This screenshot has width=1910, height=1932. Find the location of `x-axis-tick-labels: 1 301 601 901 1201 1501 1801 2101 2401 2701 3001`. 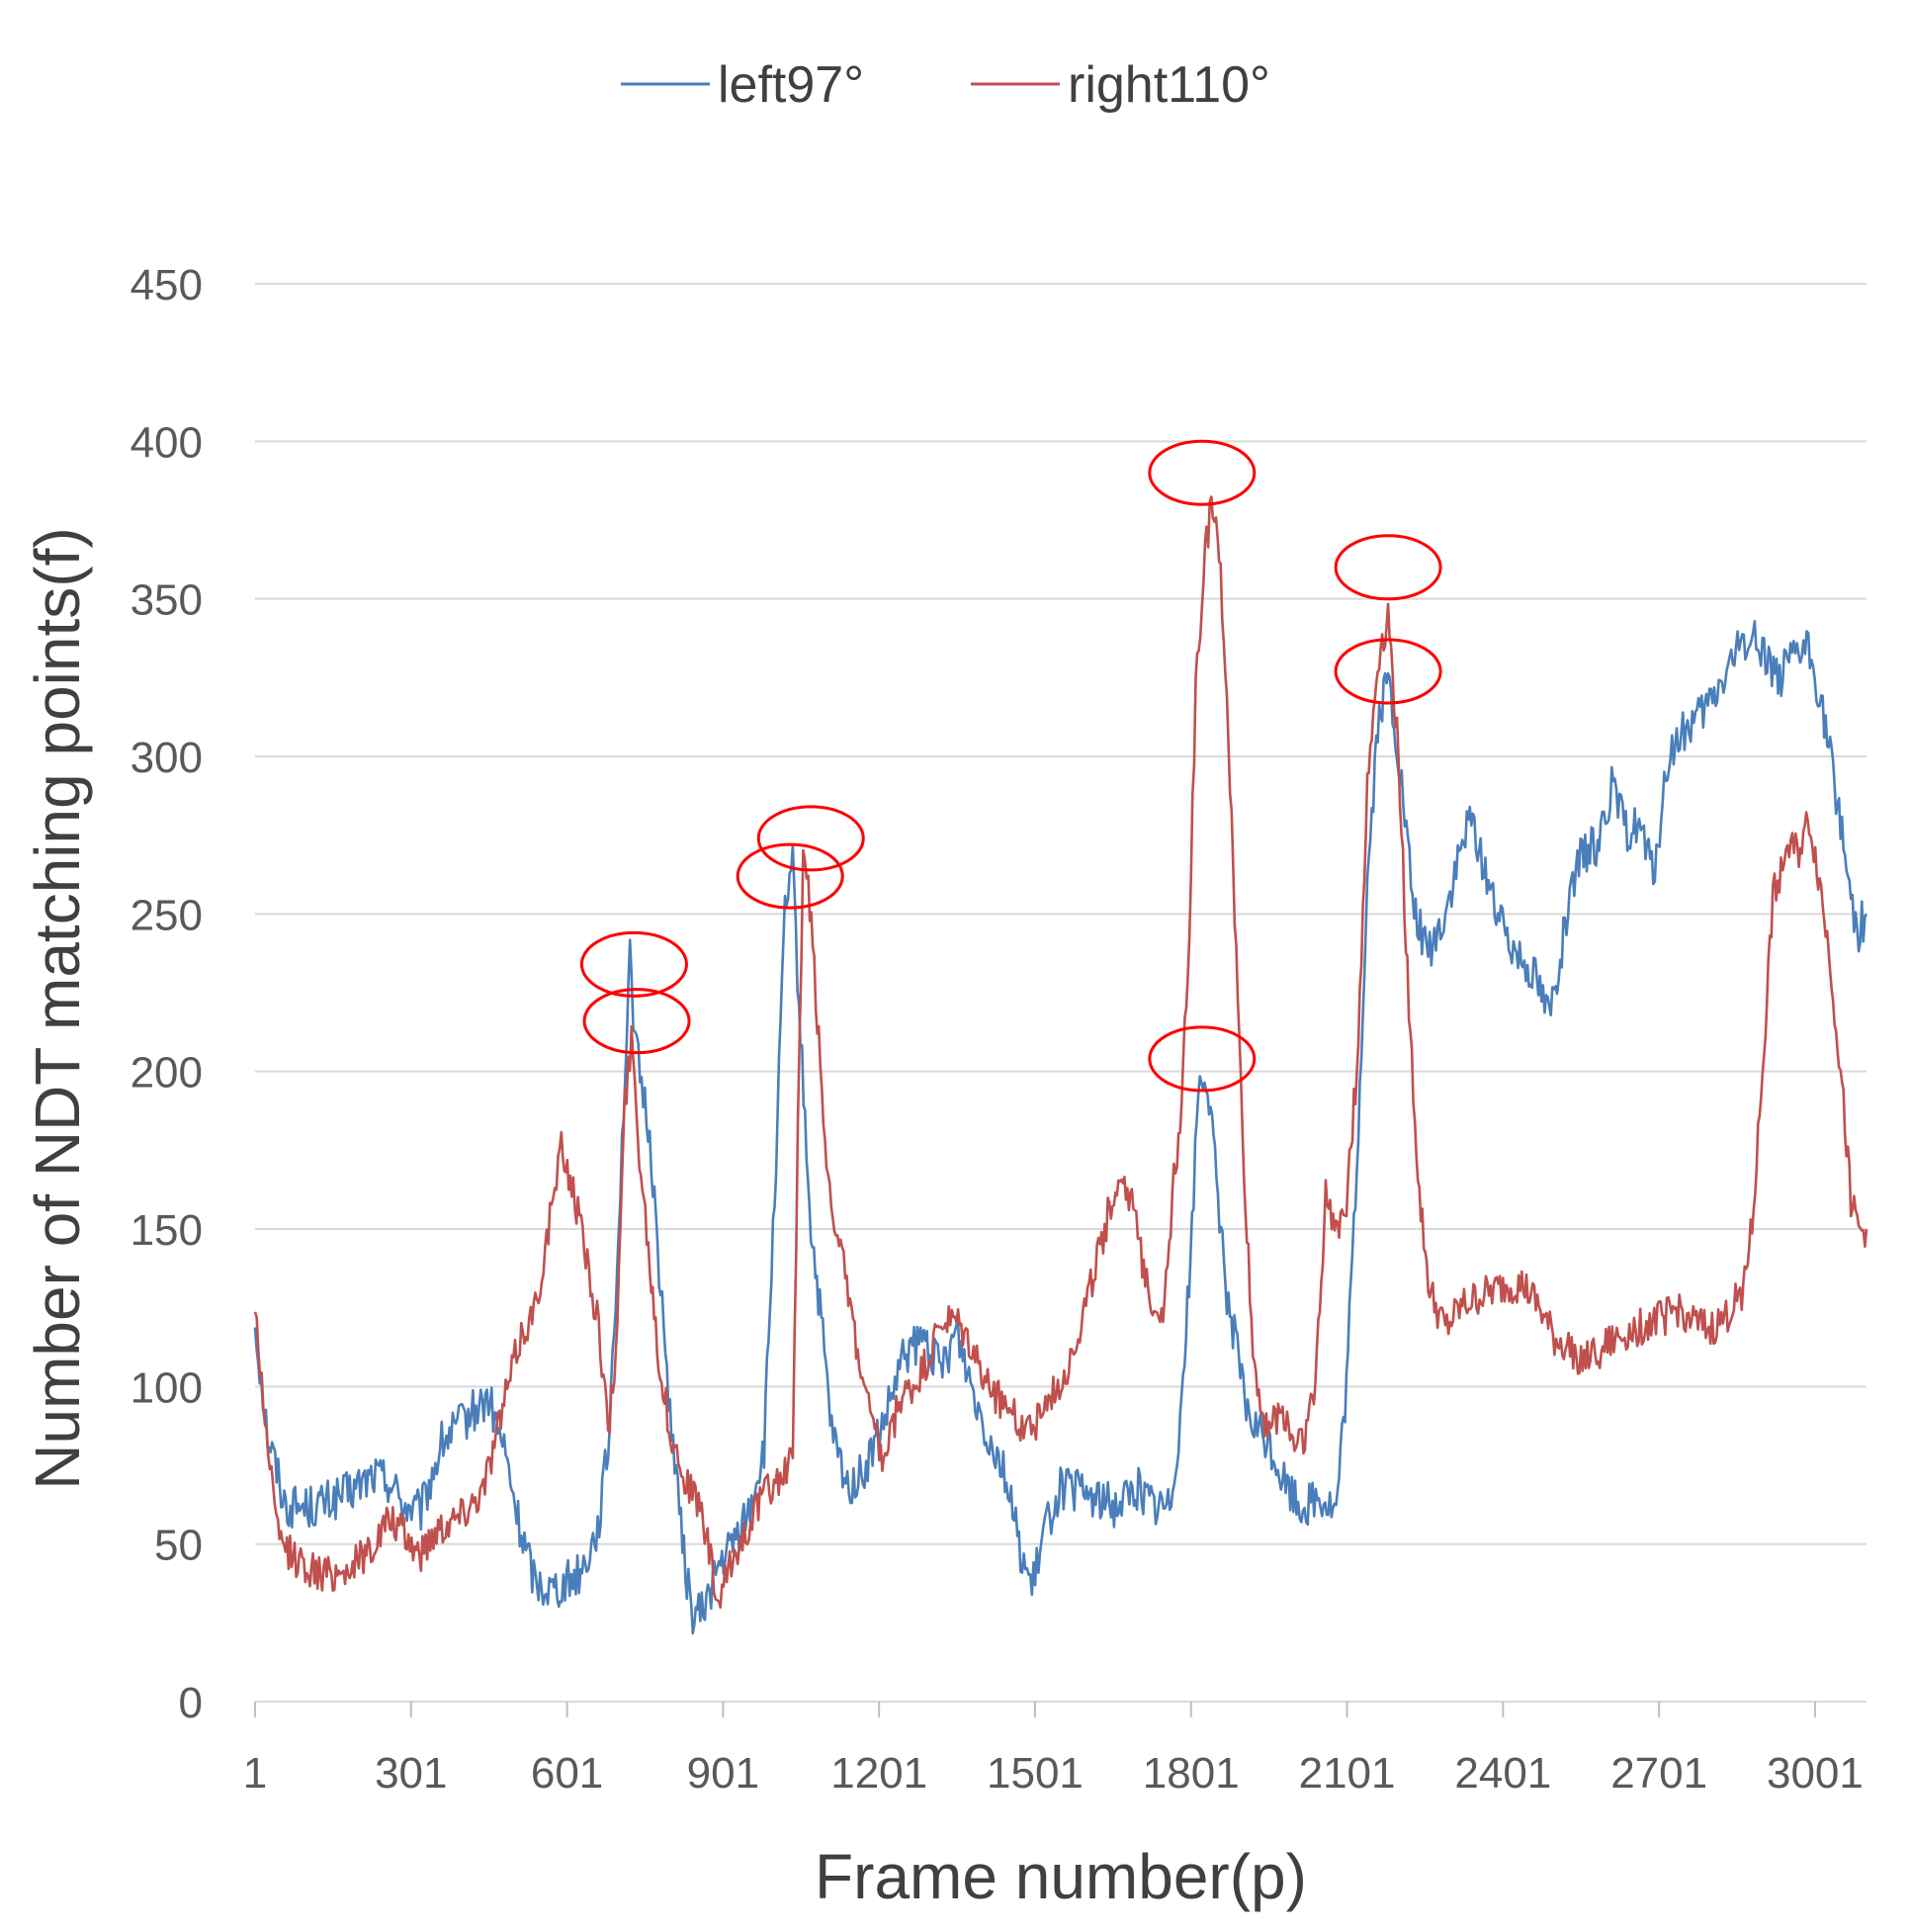

x-axis-tick-labels: 1 301 601 901 1201 1501 1801 2101 2401 2701 3001 is located at coordinates (1053, 1773).